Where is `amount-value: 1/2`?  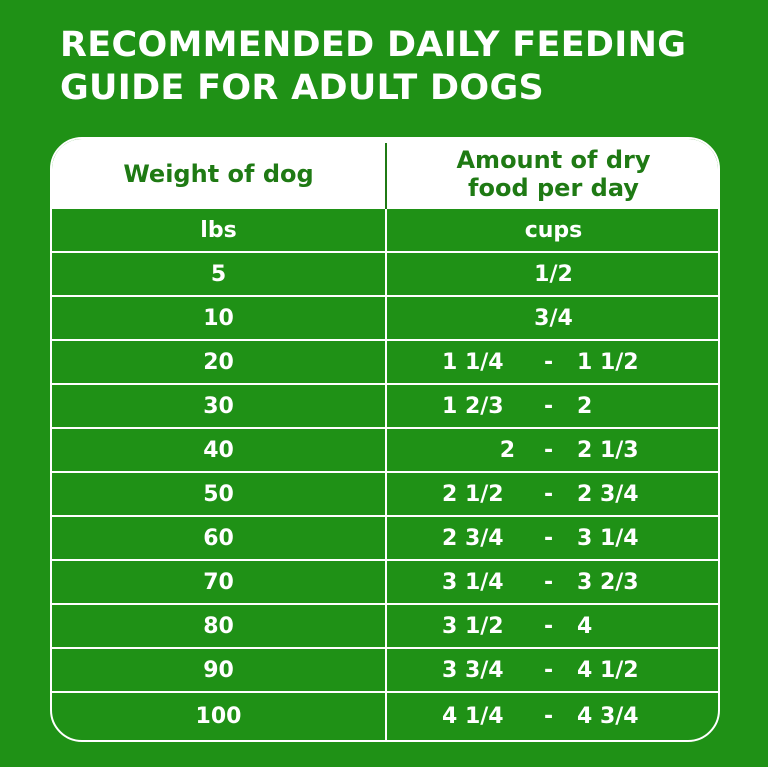 amount-value: 1/2 is located at coordinates (553, 274).